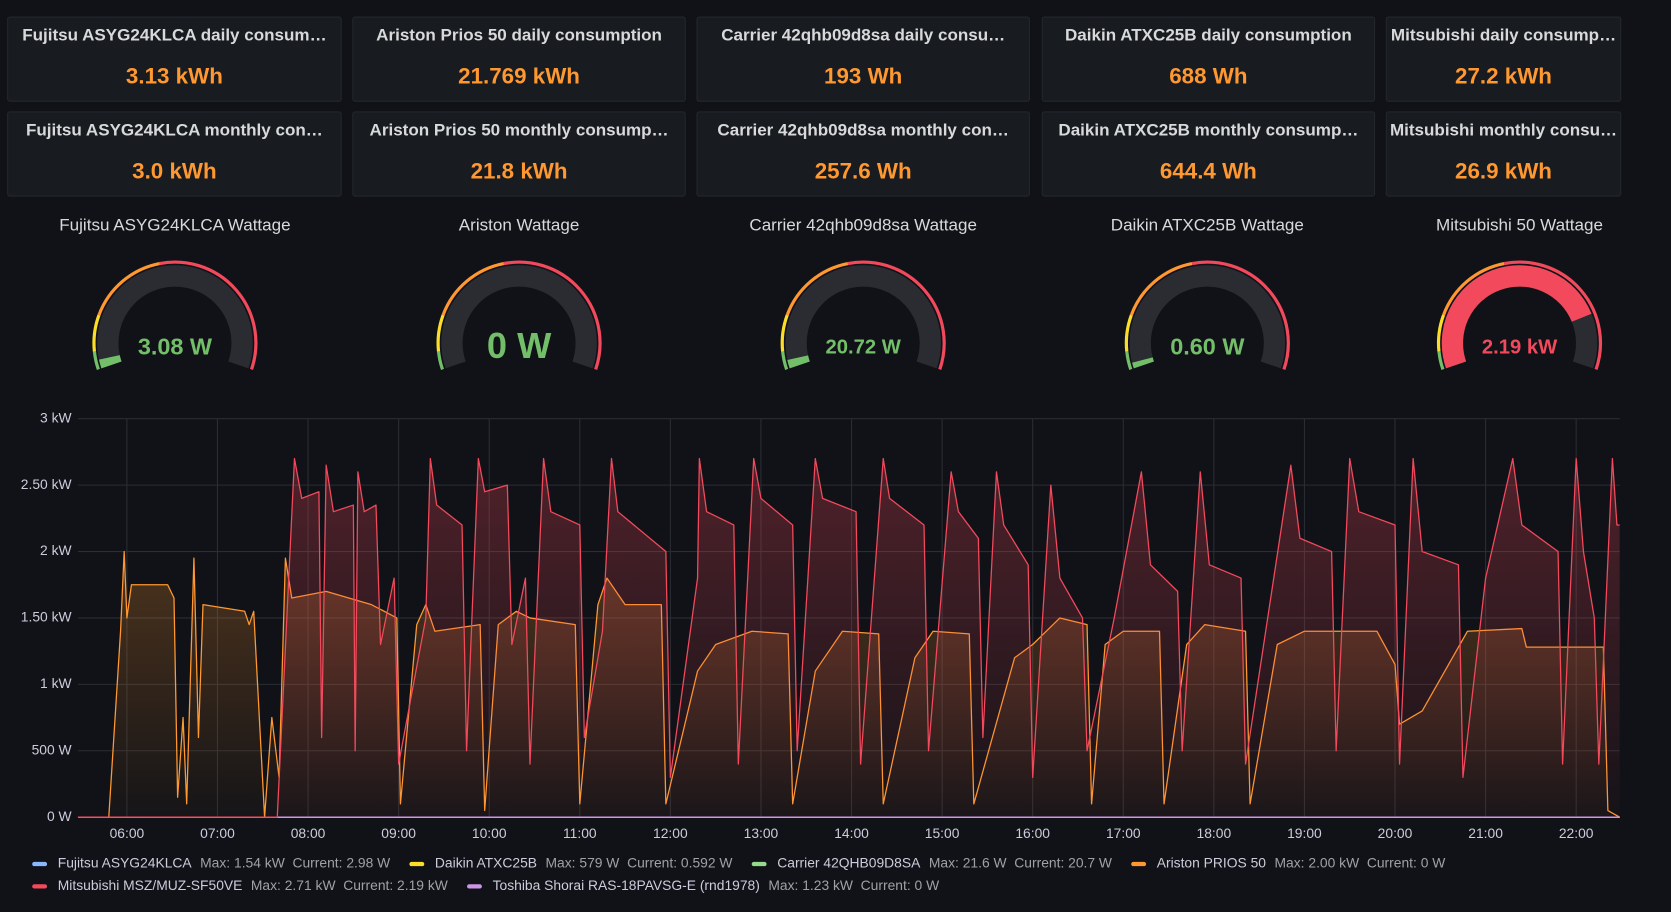  What do you see at coordinates (1208, 76) in the screenshot?
I see `stat-value: 688 Wh` at bounding box center [1208, 76].